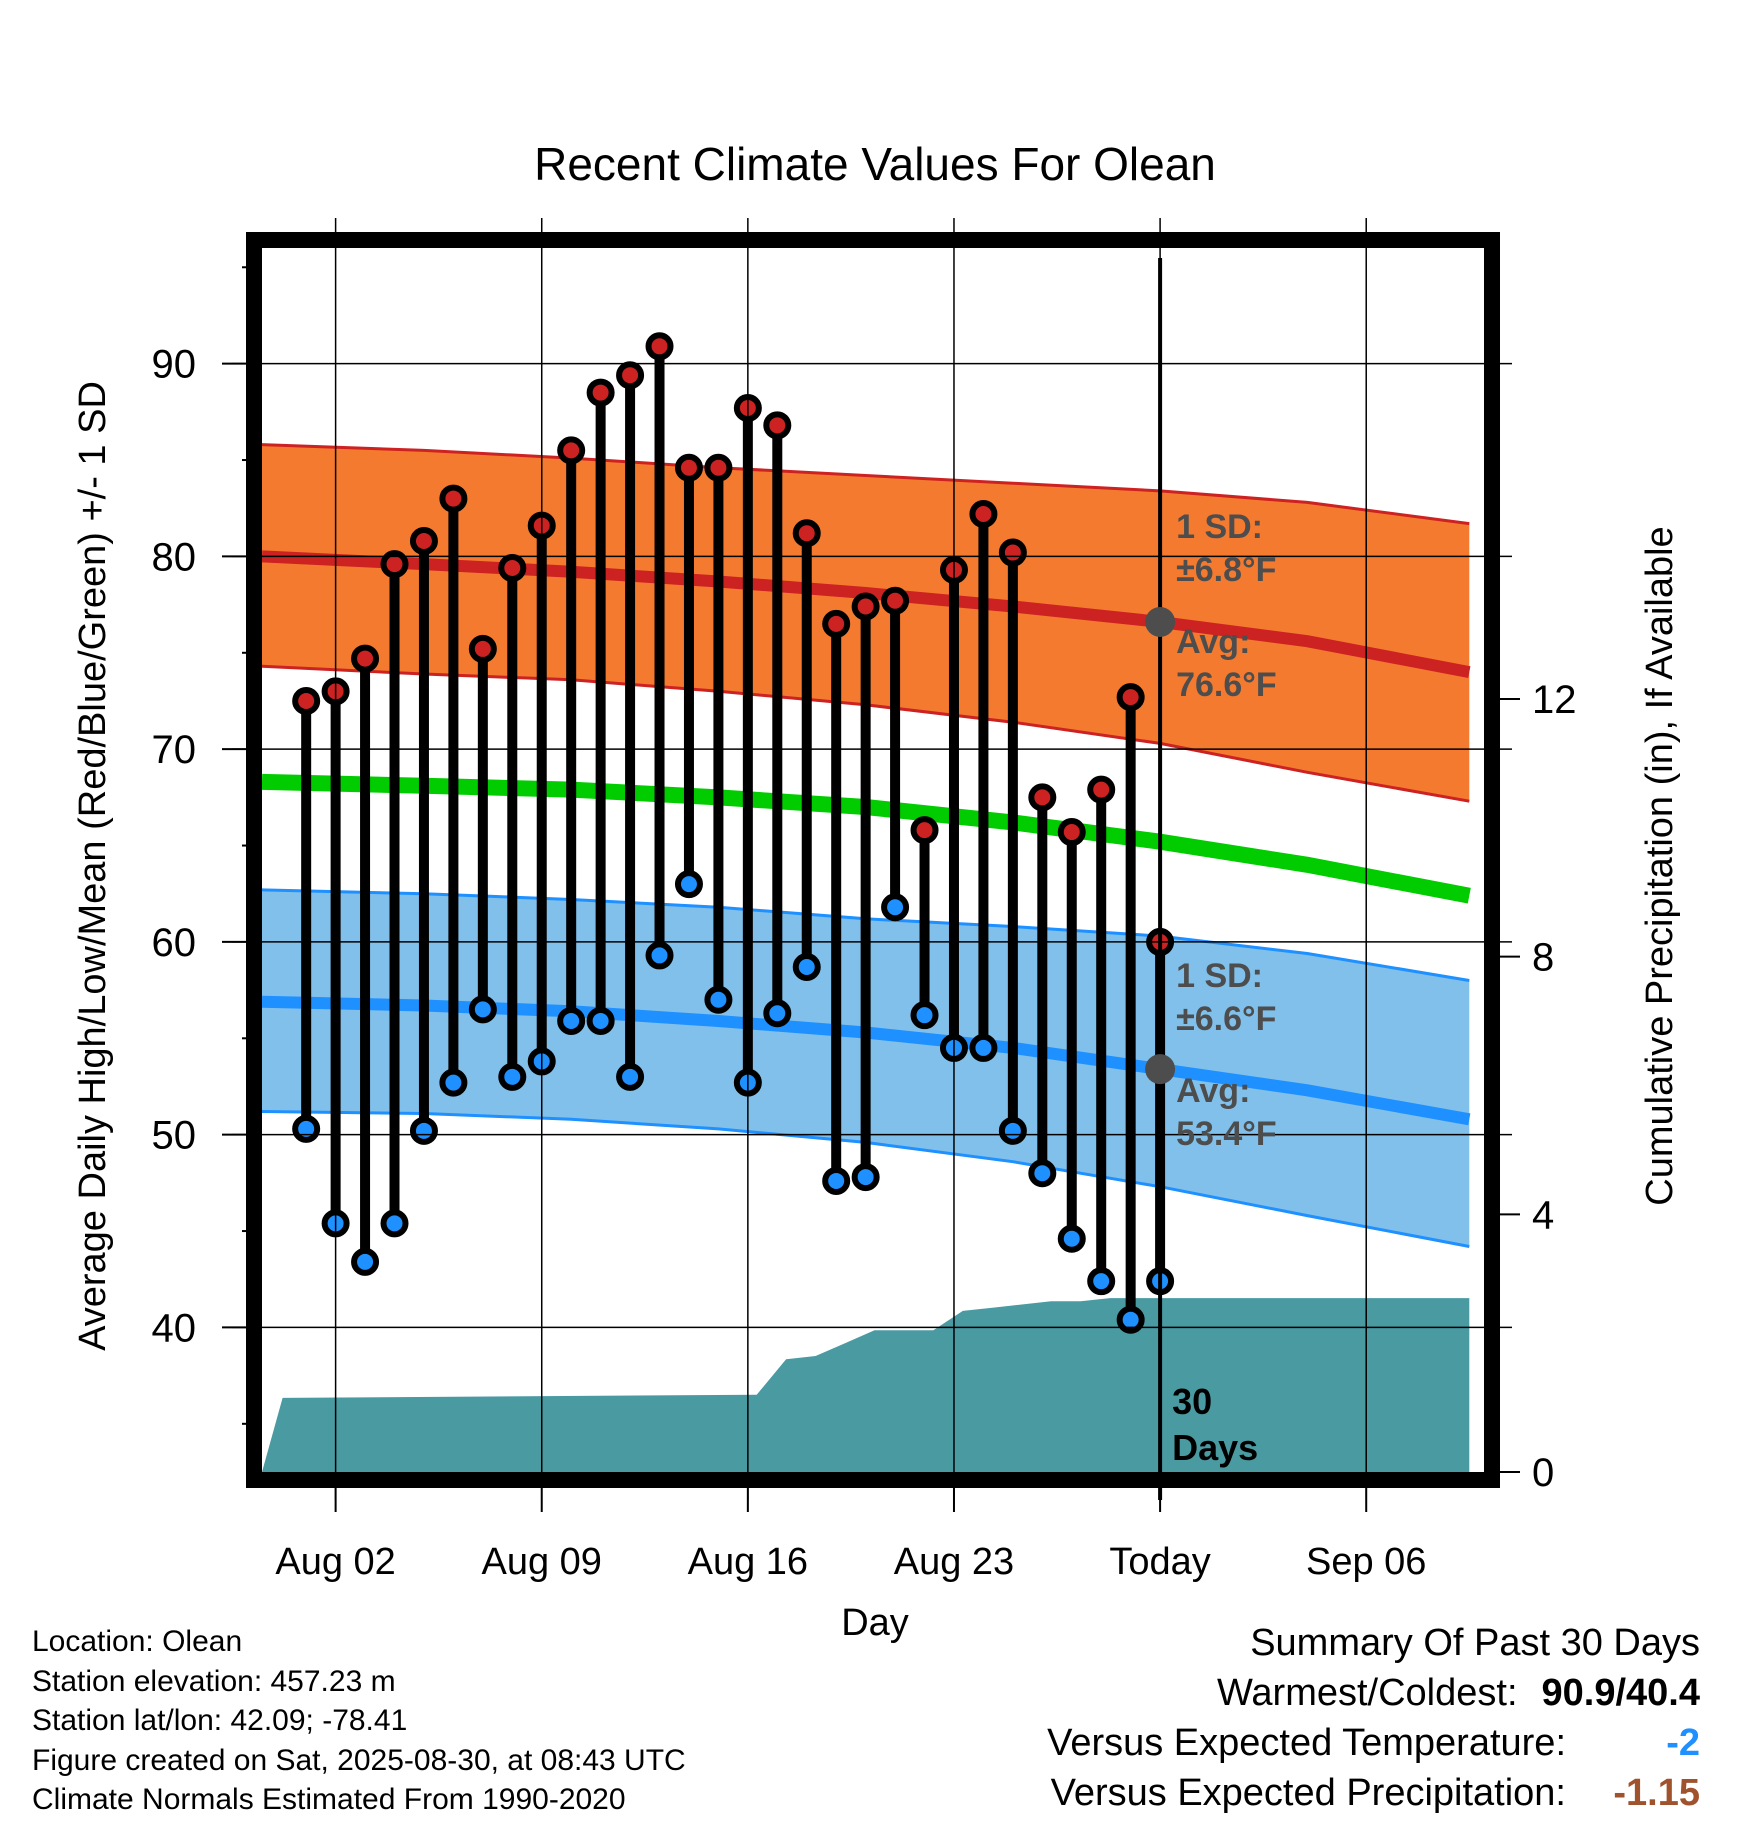 The width and height of the screenshot is (1748, 1828). I want to click on high-sd-label: 1 SD:, so click(1219, 527).